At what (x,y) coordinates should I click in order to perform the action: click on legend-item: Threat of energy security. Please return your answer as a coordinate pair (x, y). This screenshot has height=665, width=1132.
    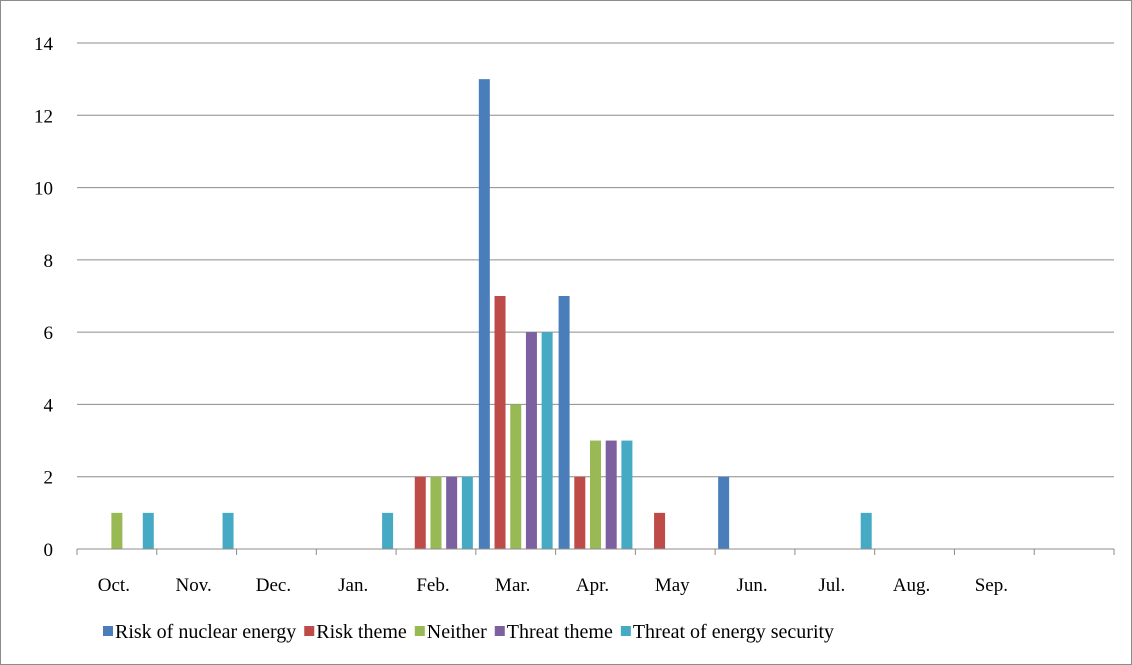
    Looking at the image, I should click on (727, 632).